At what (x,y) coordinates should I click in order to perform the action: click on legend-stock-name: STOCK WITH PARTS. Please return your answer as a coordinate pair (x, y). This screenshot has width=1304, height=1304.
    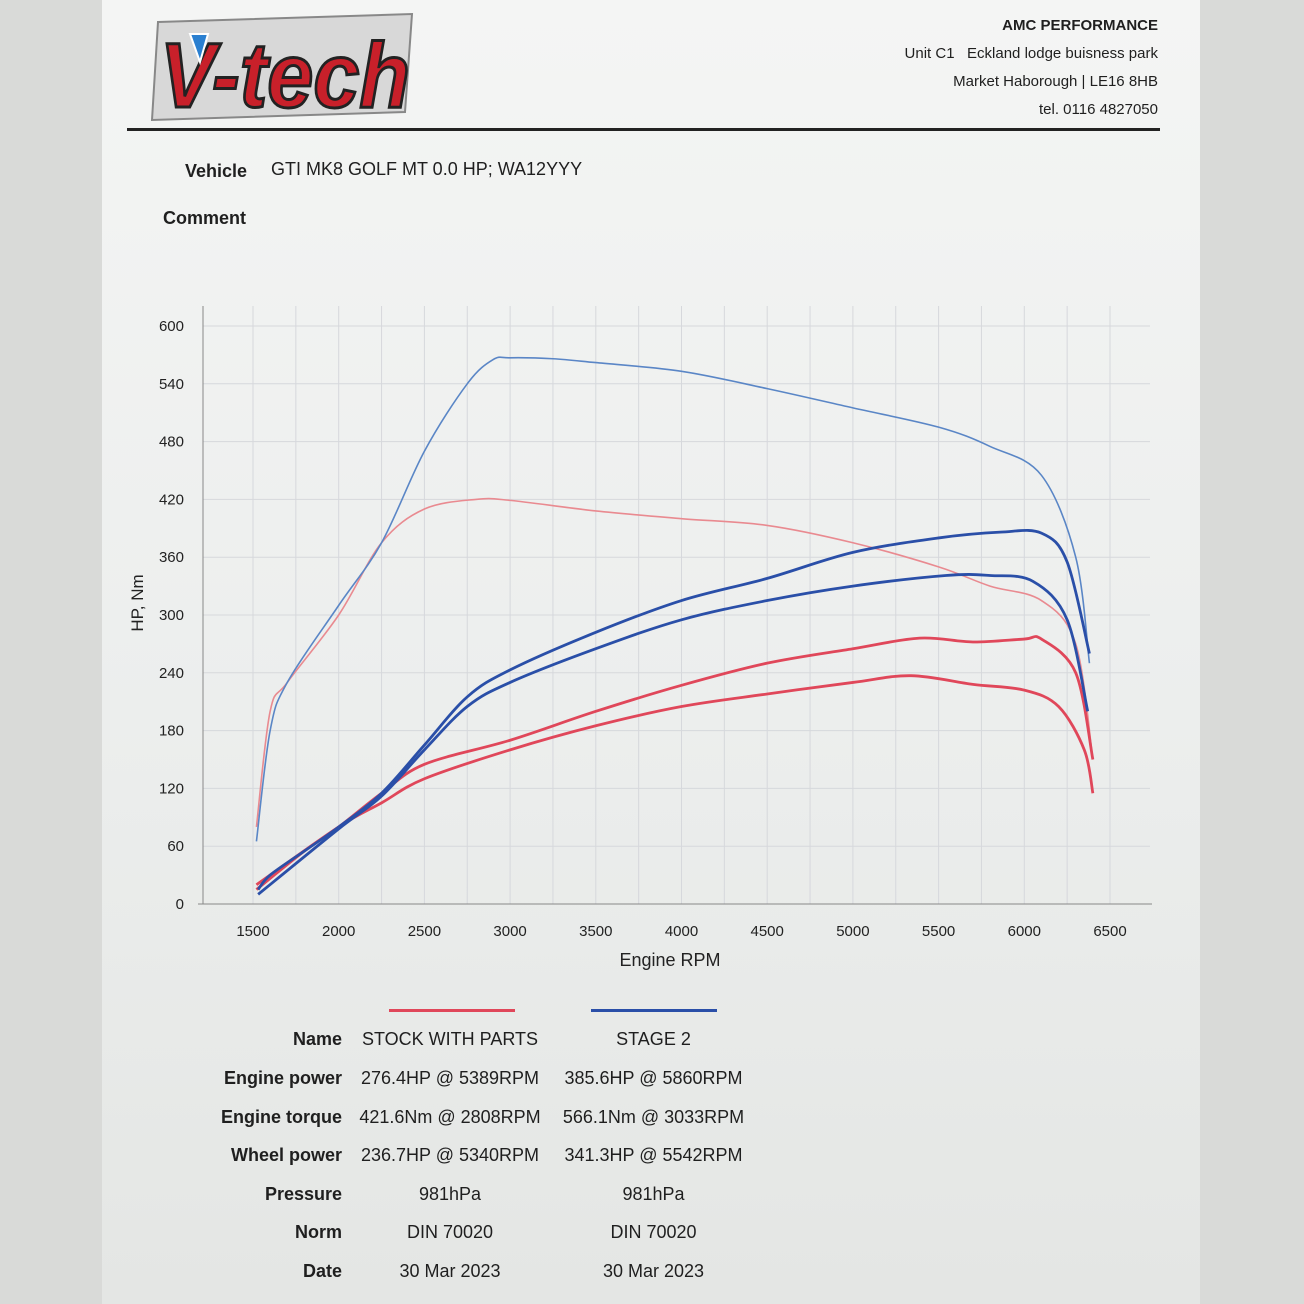
    Looking at the image, I should click on (450, 1039).